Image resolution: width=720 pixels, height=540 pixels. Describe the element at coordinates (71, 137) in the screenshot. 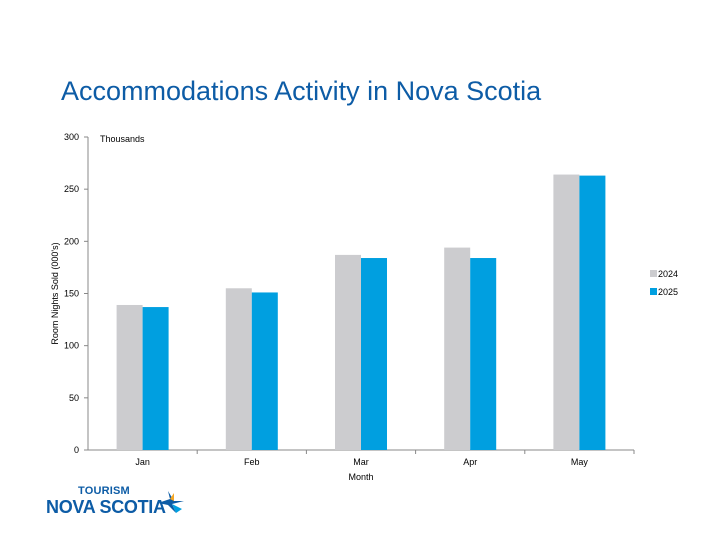

I see `y-tick-label: 300` at that location.